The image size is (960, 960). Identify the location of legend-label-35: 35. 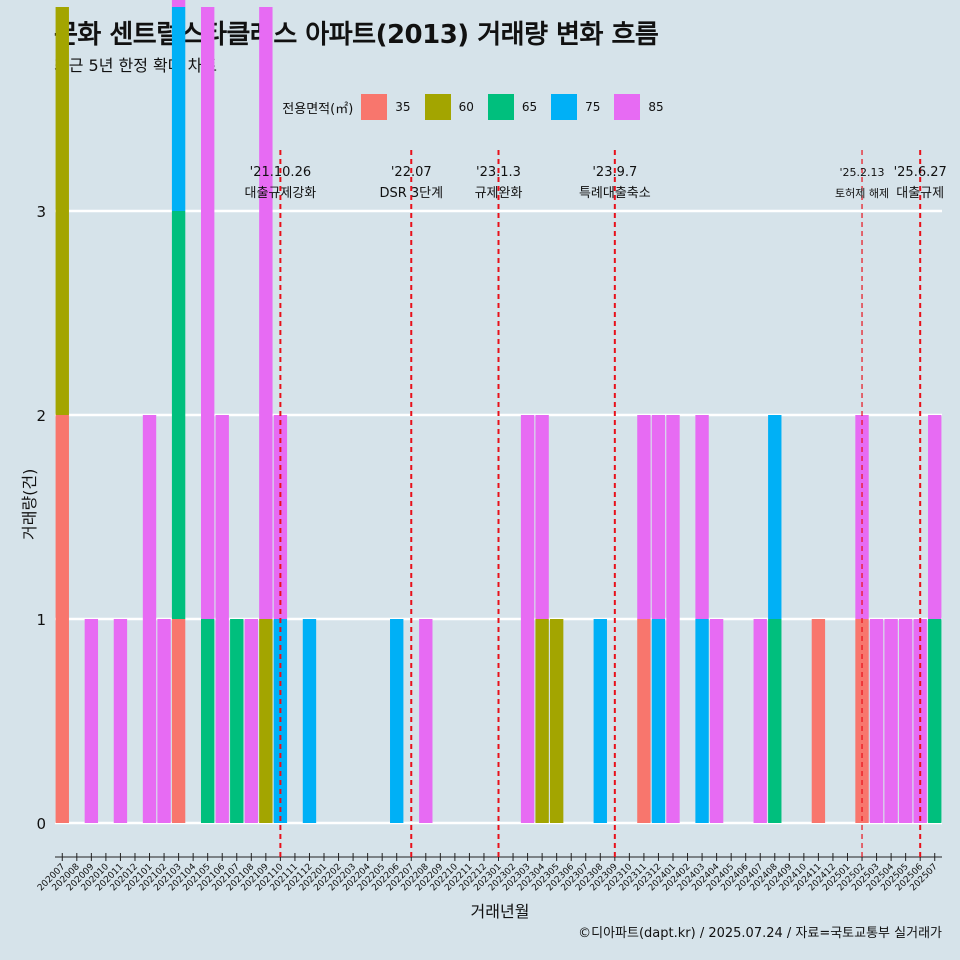
(403, 107).